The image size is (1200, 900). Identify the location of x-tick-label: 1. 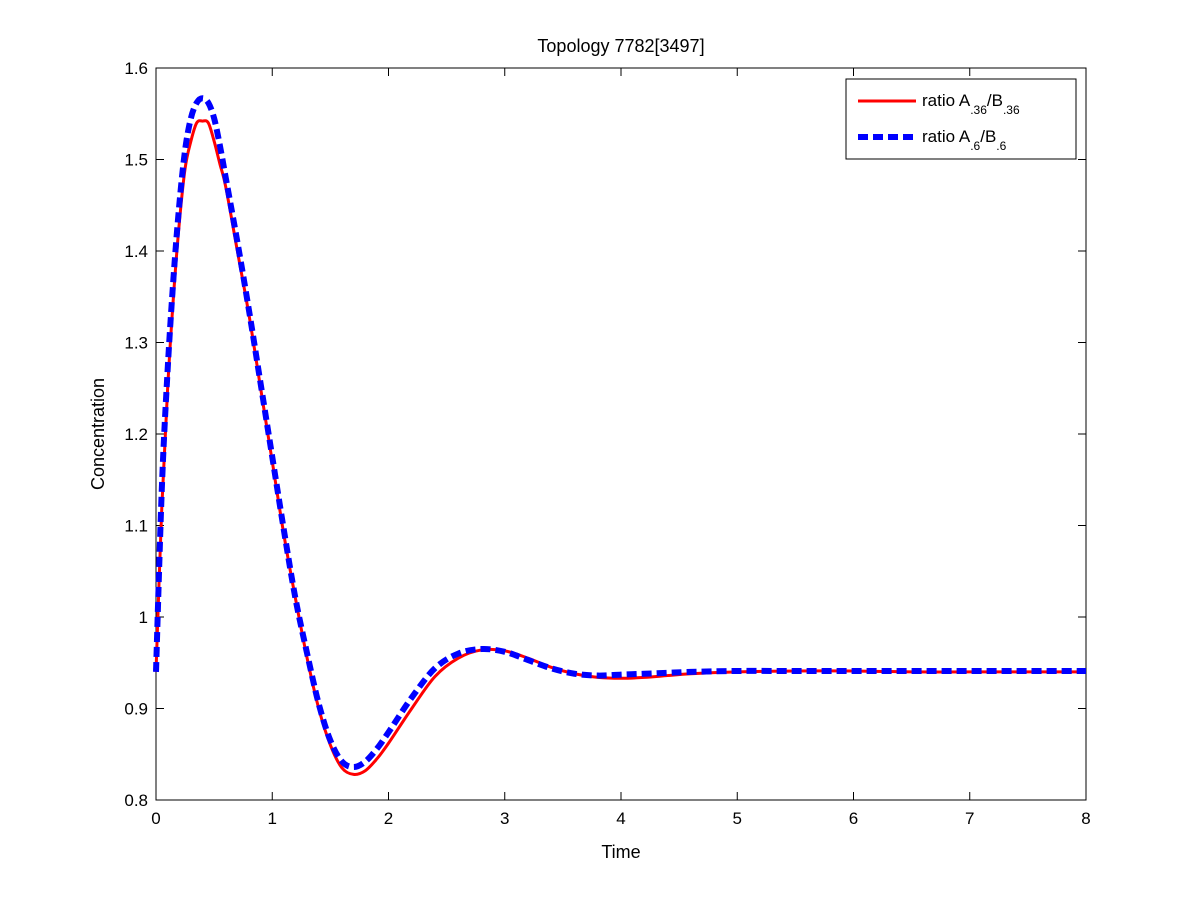
(272, 818).